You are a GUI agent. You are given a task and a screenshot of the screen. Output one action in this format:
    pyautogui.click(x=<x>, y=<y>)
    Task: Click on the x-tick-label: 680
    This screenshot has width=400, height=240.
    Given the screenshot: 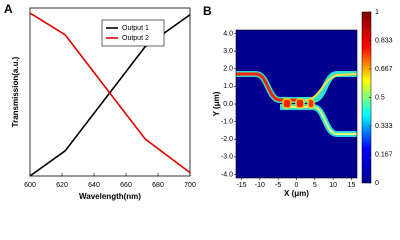 What is the action you would take?
    pyautogui.click(x=158, y=185)
    